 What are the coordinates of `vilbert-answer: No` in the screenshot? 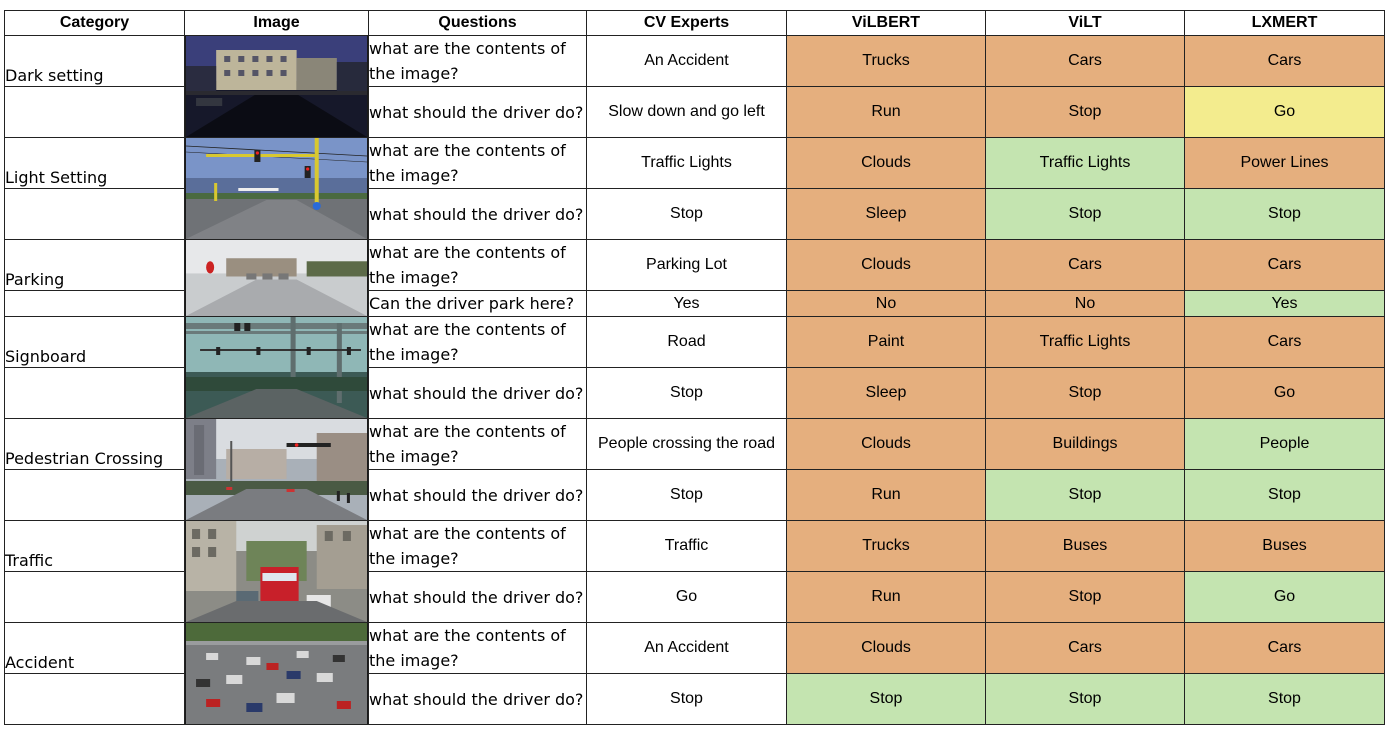 It's located at (886, 303).